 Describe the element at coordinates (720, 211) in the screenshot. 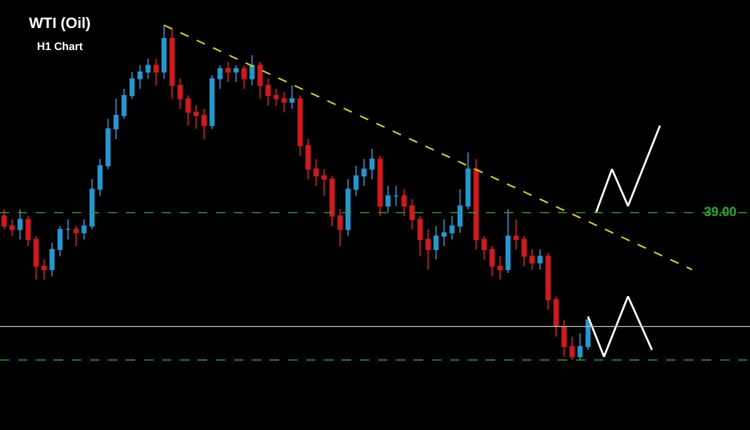

I see `annotation: 39.00` at that location.